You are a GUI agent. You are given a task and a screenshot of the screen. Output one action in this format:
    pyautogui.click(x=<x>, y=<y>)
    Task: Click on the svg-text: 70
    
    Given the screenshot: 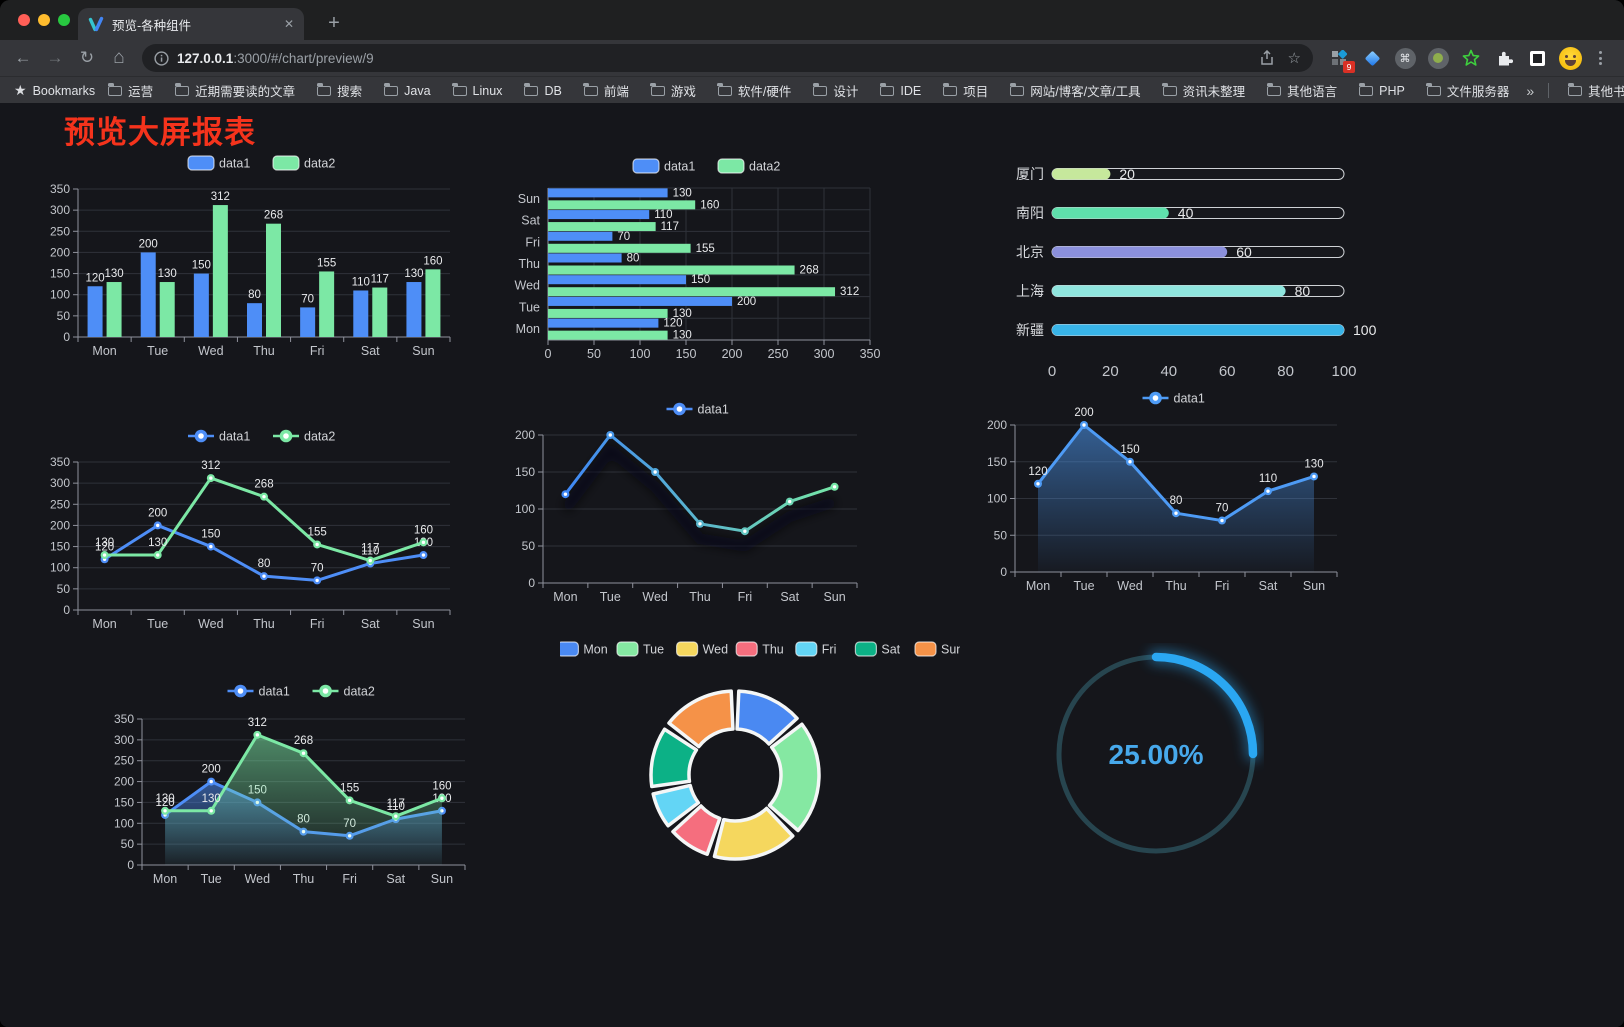 What is the action you would take?
    pyautogui.click(x=1222, y=509)
    